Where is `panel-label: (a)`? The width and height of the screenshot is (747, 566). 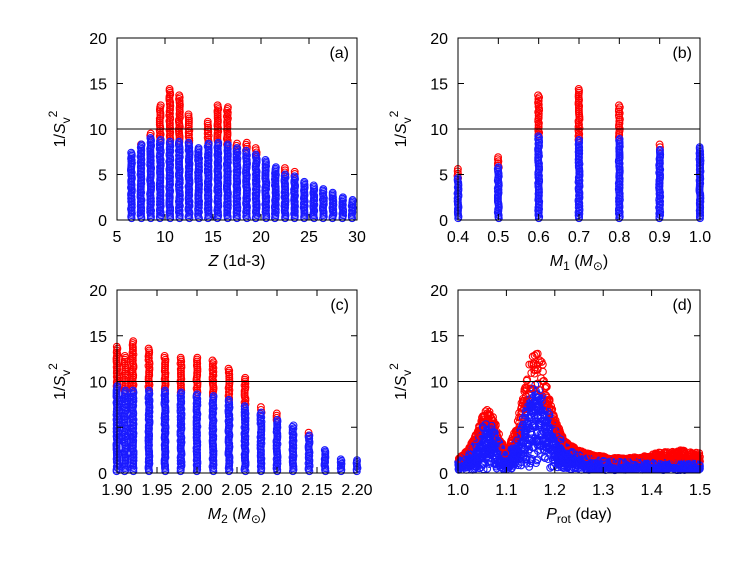 panel-label: (a) is located at coordinates (339, 53).